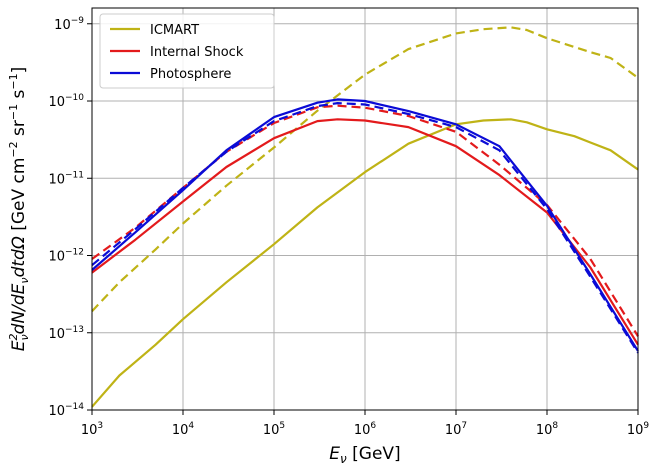  Describe the element at coordinates (56, 257) in the screenshot. I see `y-tick-base-2: 10` at that location.